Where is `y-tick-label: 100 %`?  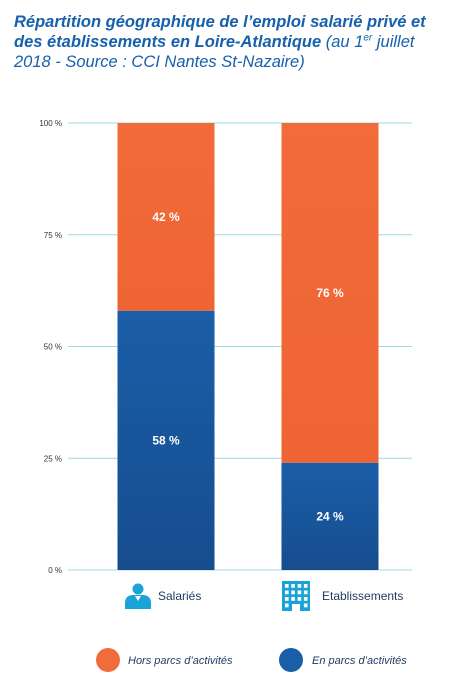 y-tick-label: 100 % is located at coordinates (50, 123).